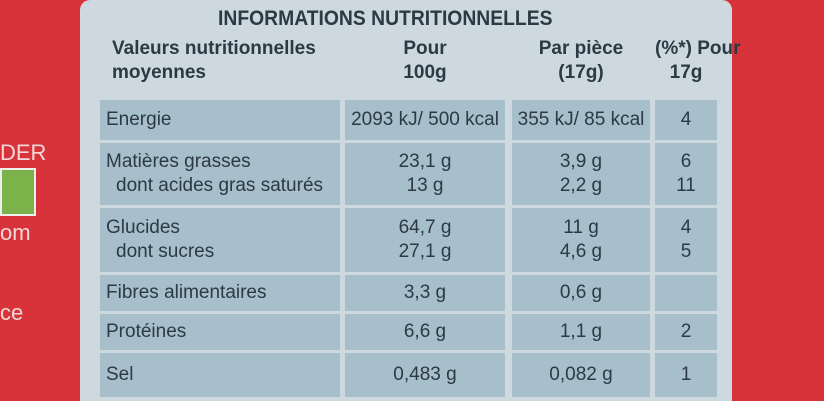 The width and height of the screenshot is (824, 401). I want to click on cell-text: 0,082 g, so click(581, 374).